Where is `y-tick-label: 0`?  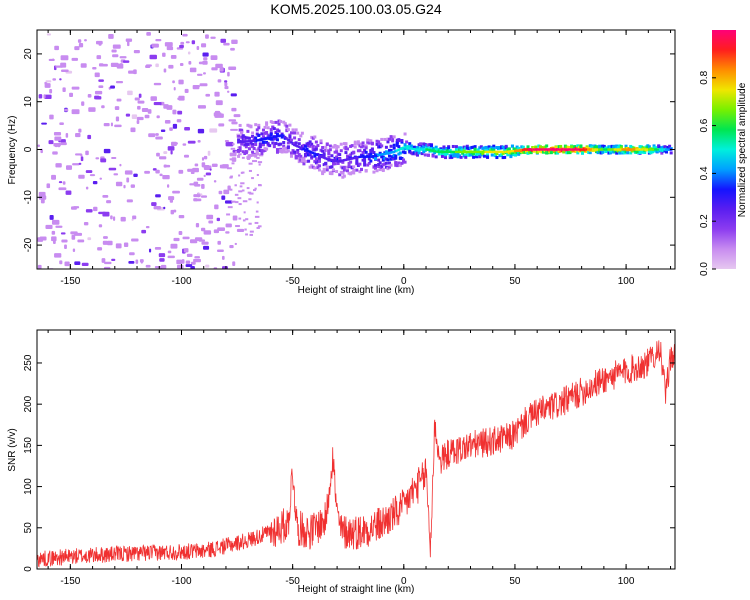
y-tick-label: 0 is located at coordinates (28, 569).